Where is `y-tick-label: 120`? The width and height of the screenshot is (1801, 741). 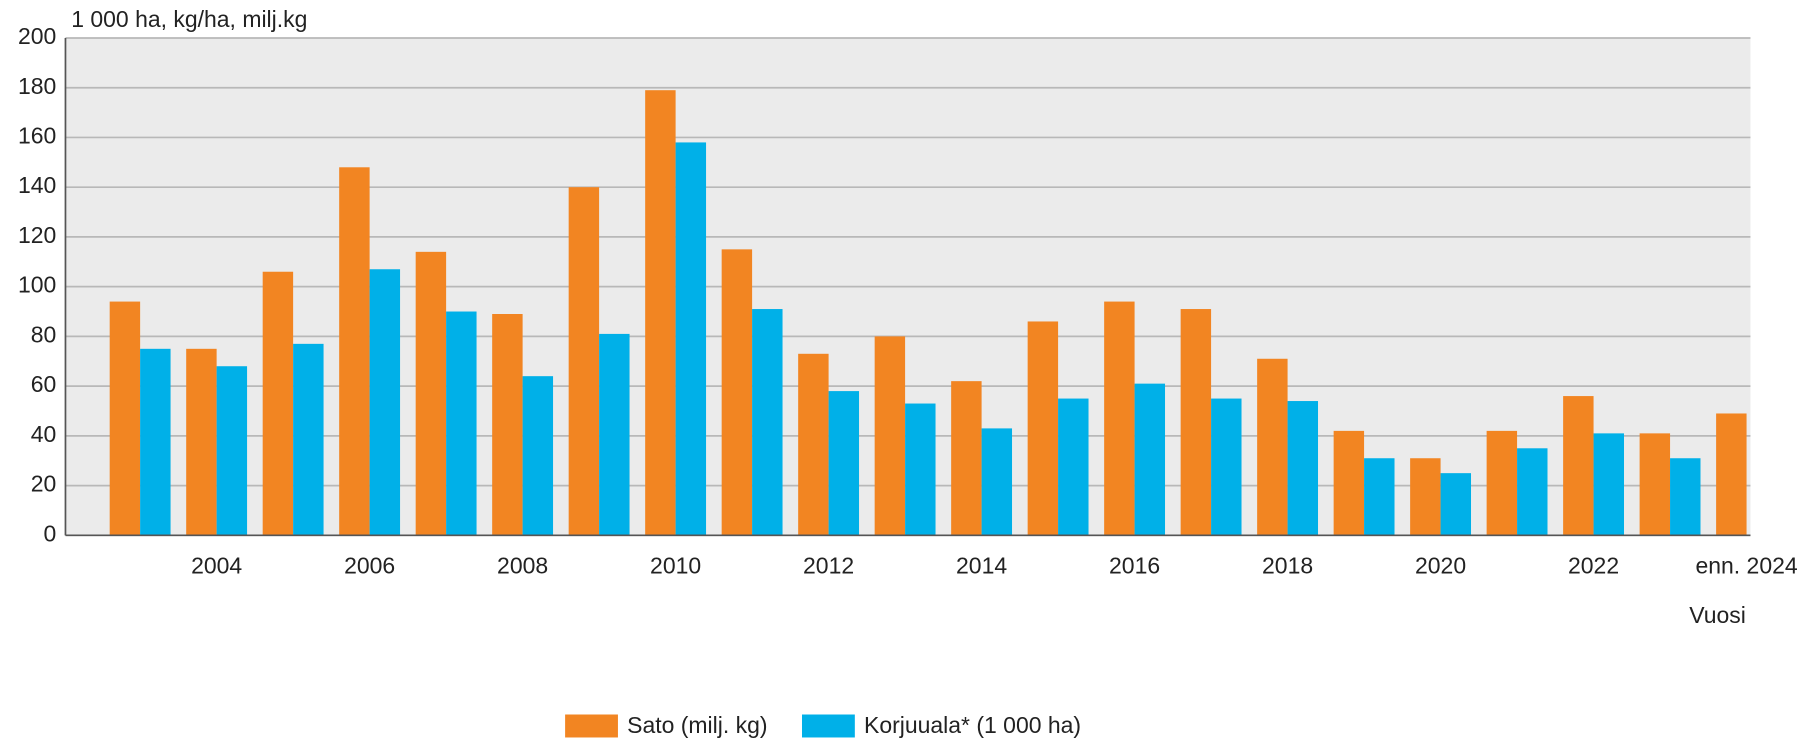 y-tick-label: 120 is located at coordinates (37, 235).